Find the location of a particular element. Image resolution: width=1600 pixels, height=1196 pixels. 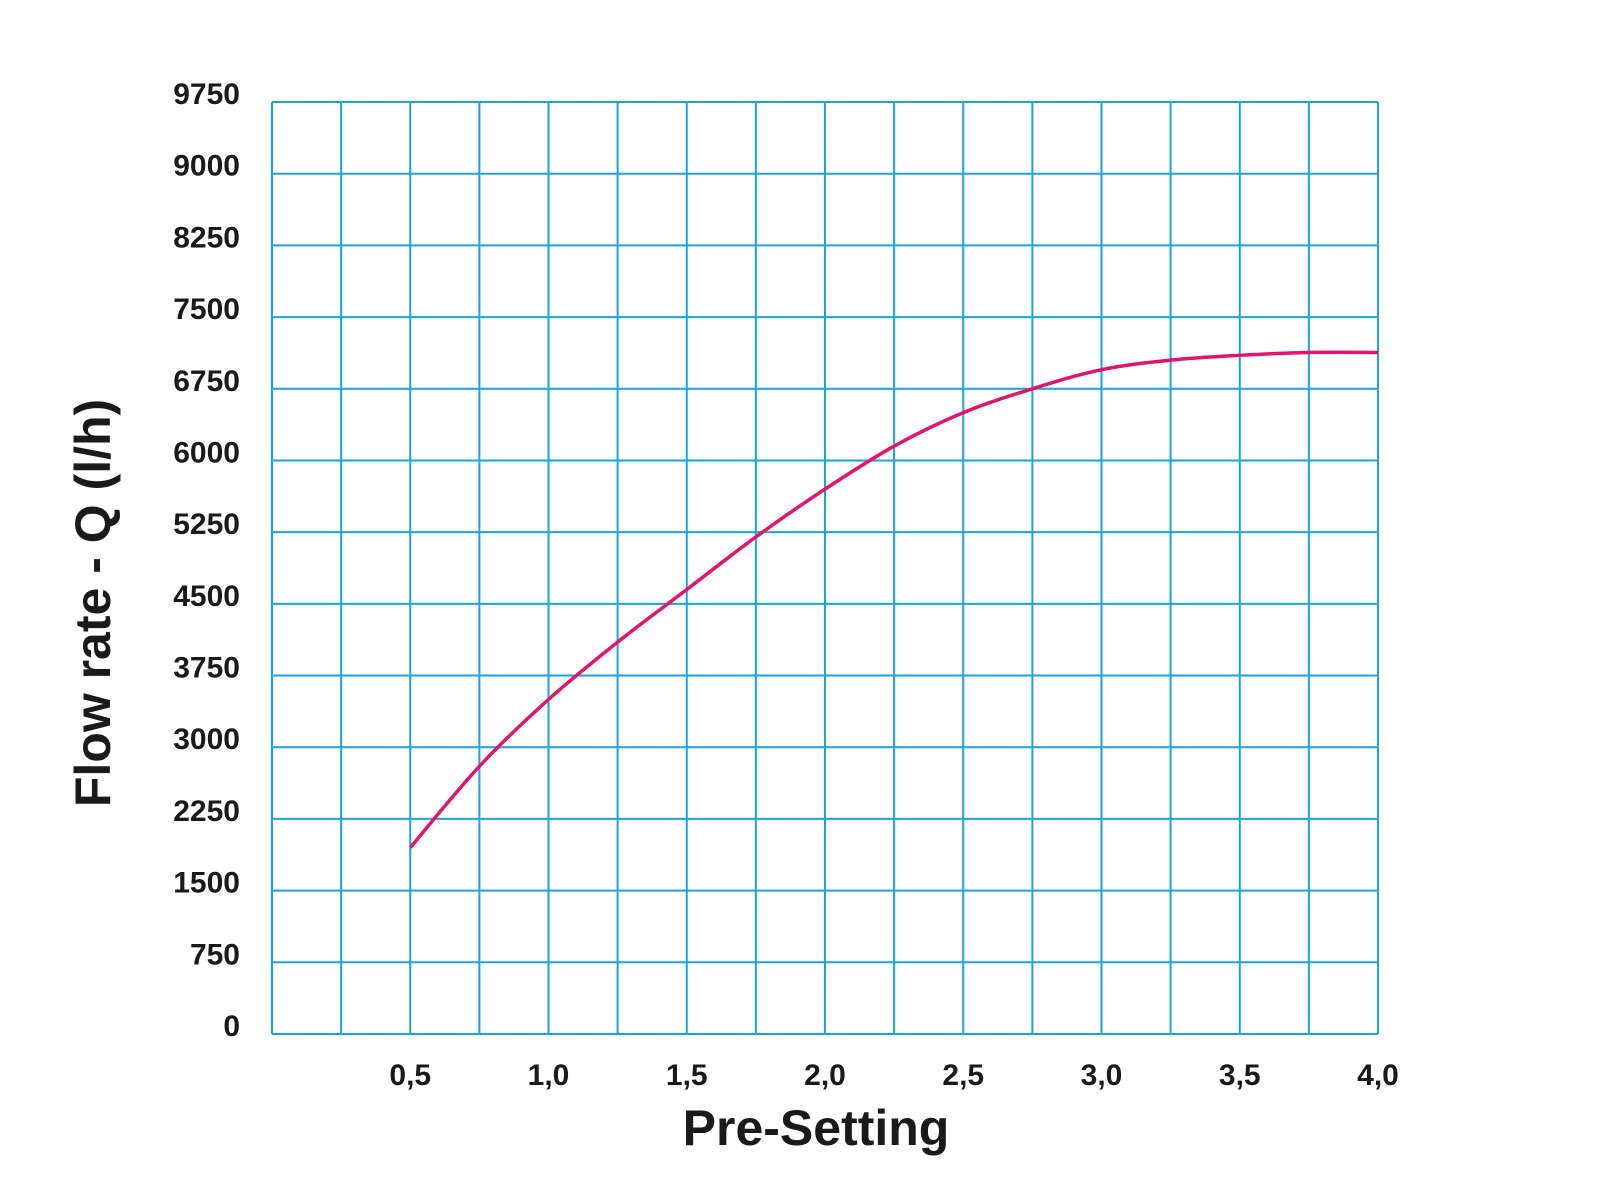

x-tick-labels: 0,5 1,0 1,5 2,0 2,5 3,0 3,5 4,0 is located at coordinates (893, 1075).